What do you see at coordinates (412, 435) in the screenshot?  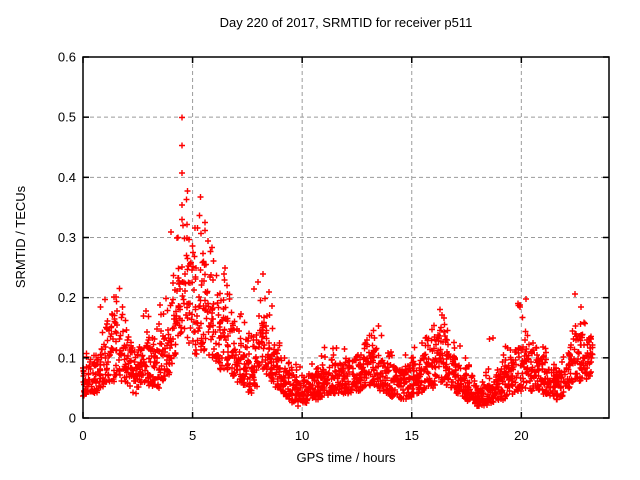 I see `x-tick-label: 15` at bounding box center [412, 435].